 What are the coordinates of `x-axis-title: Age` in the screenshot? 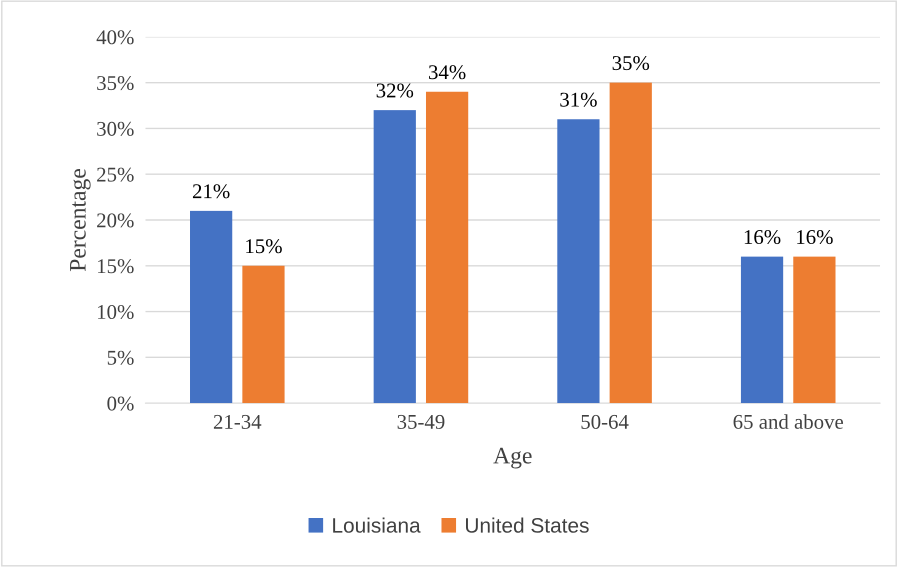 It's located at (512, 458).